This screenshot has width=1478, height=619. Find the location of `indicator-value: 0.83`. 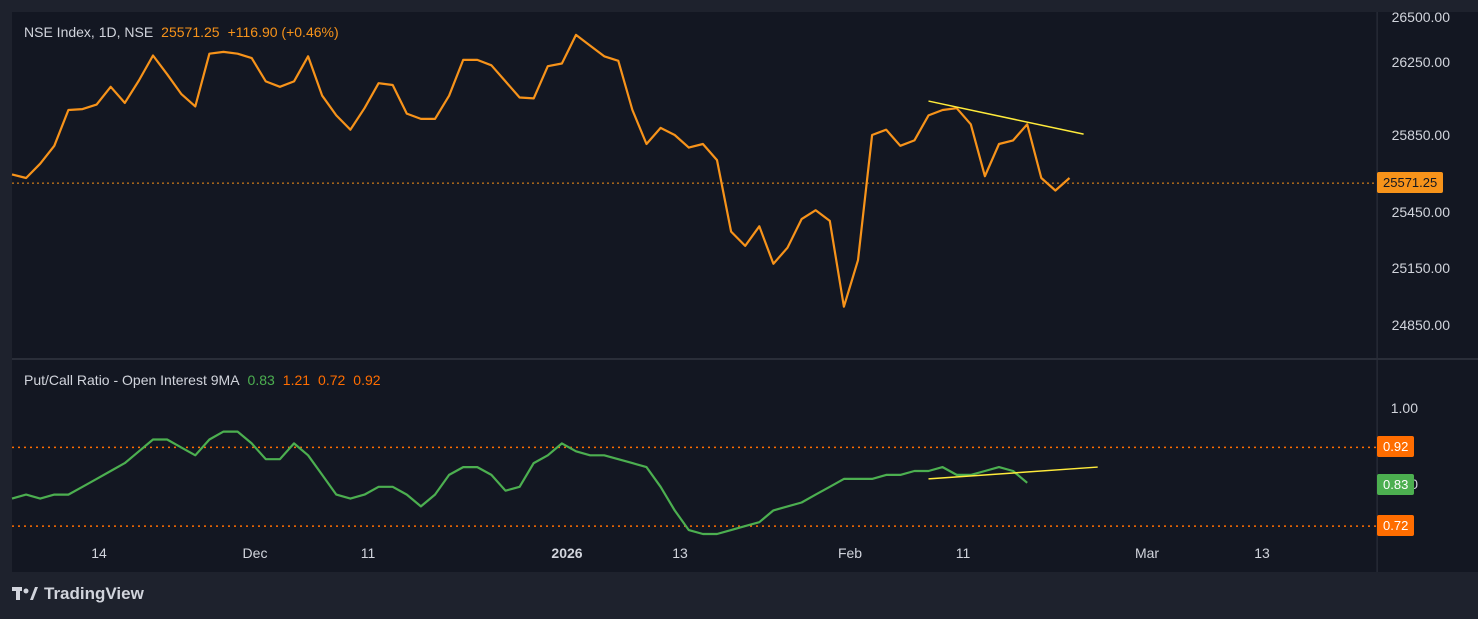

indicator-value: 0.83 is located at coordinates (261, 380).